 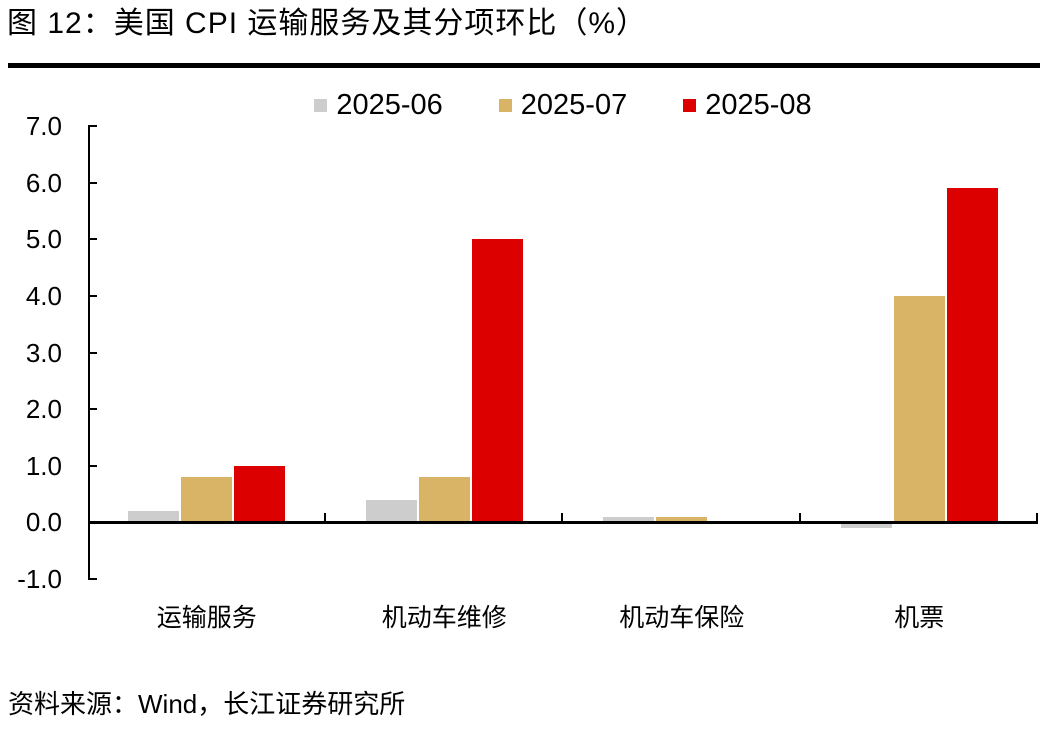 I want to click on title-divider, so click(x=524, y=65).